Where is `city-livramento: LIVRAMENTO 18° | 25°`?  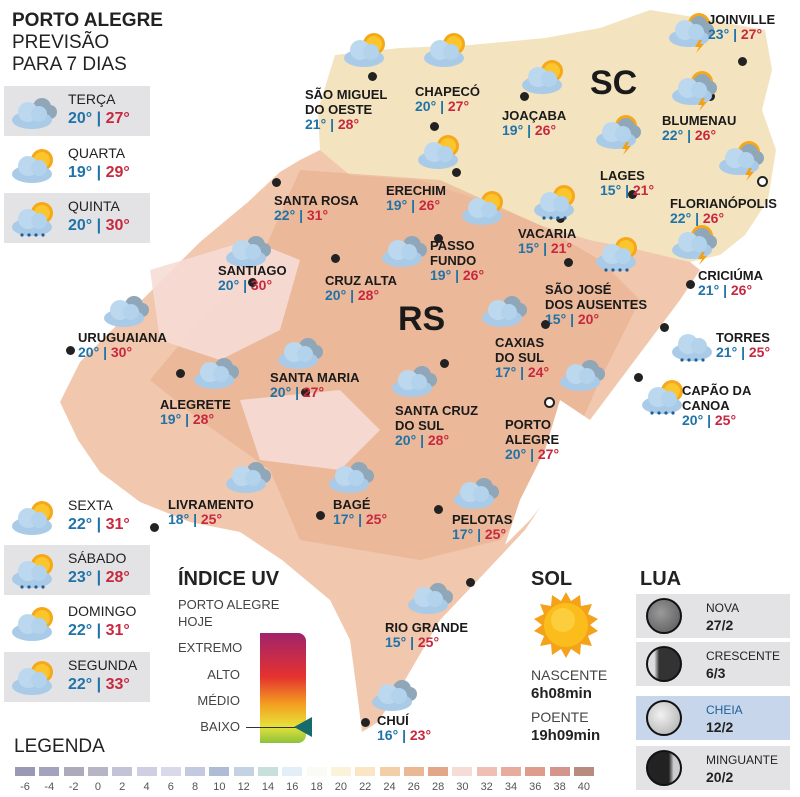 city-livramento: LIVRAMENTO 18° | 25° is located at coordinates (211, 512).